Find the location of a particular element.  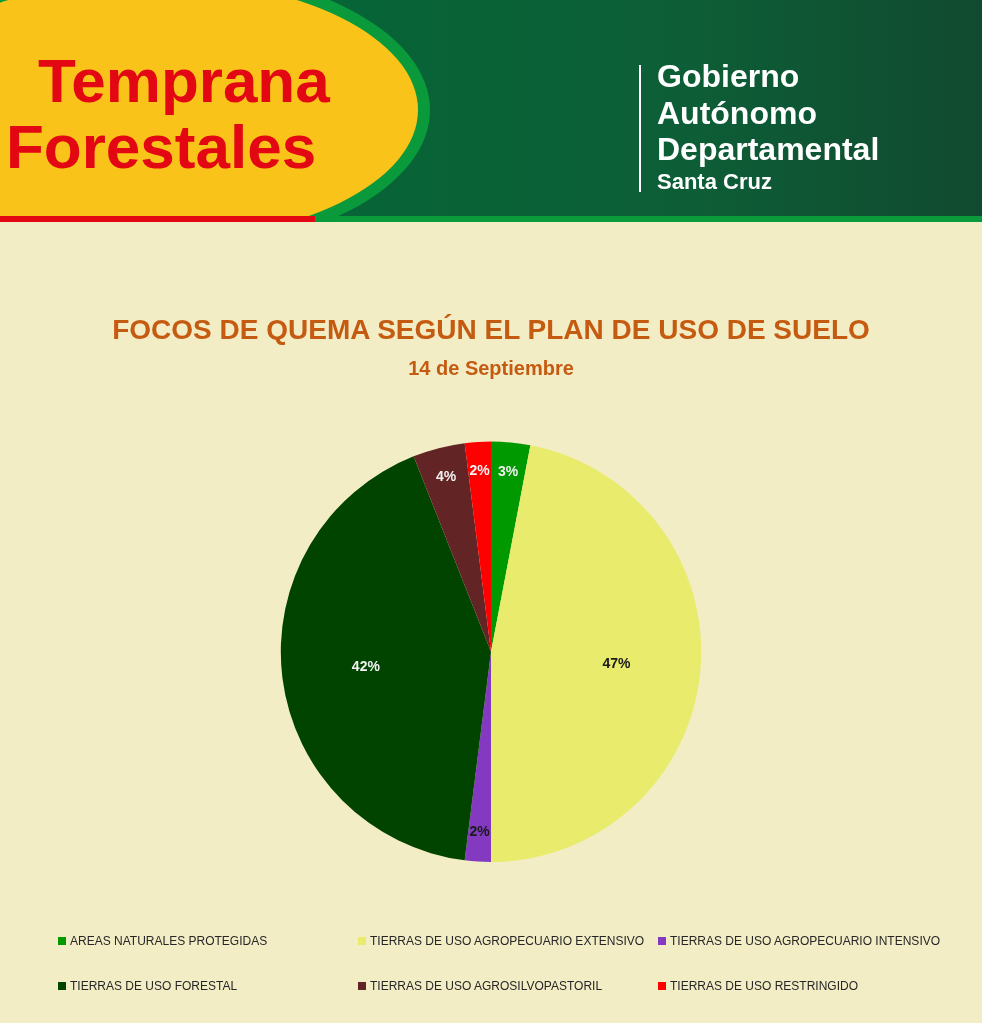

data-label: 4% is located at coordinates (446, 475).